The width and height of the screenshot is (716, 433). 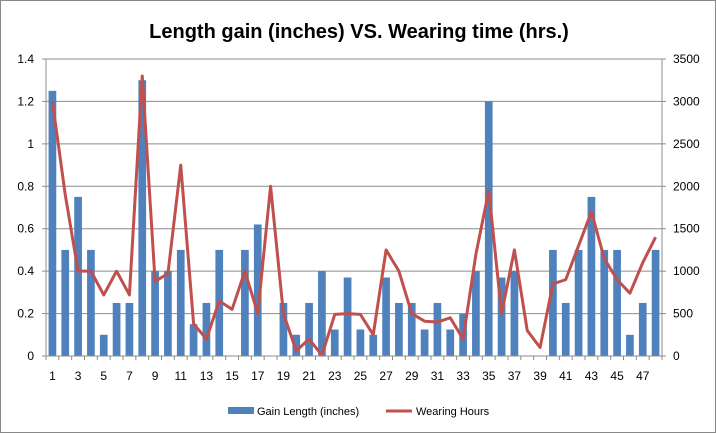 What do you see at coordinates (103, 376) in the screenshot?
I see `x-tick-label: 5` at bounding box center [103, 376].